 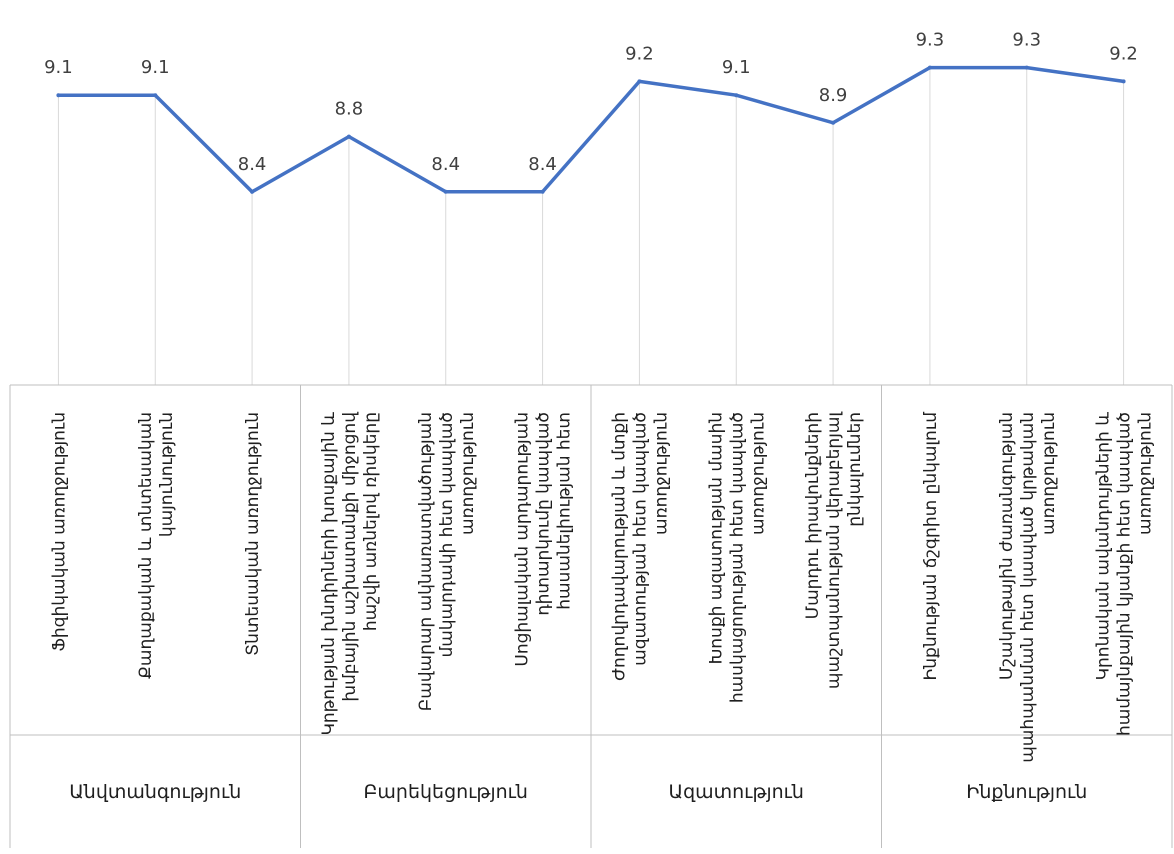 I want to click on category-label-line: ընկալումներ, so click(x=855, y=469).